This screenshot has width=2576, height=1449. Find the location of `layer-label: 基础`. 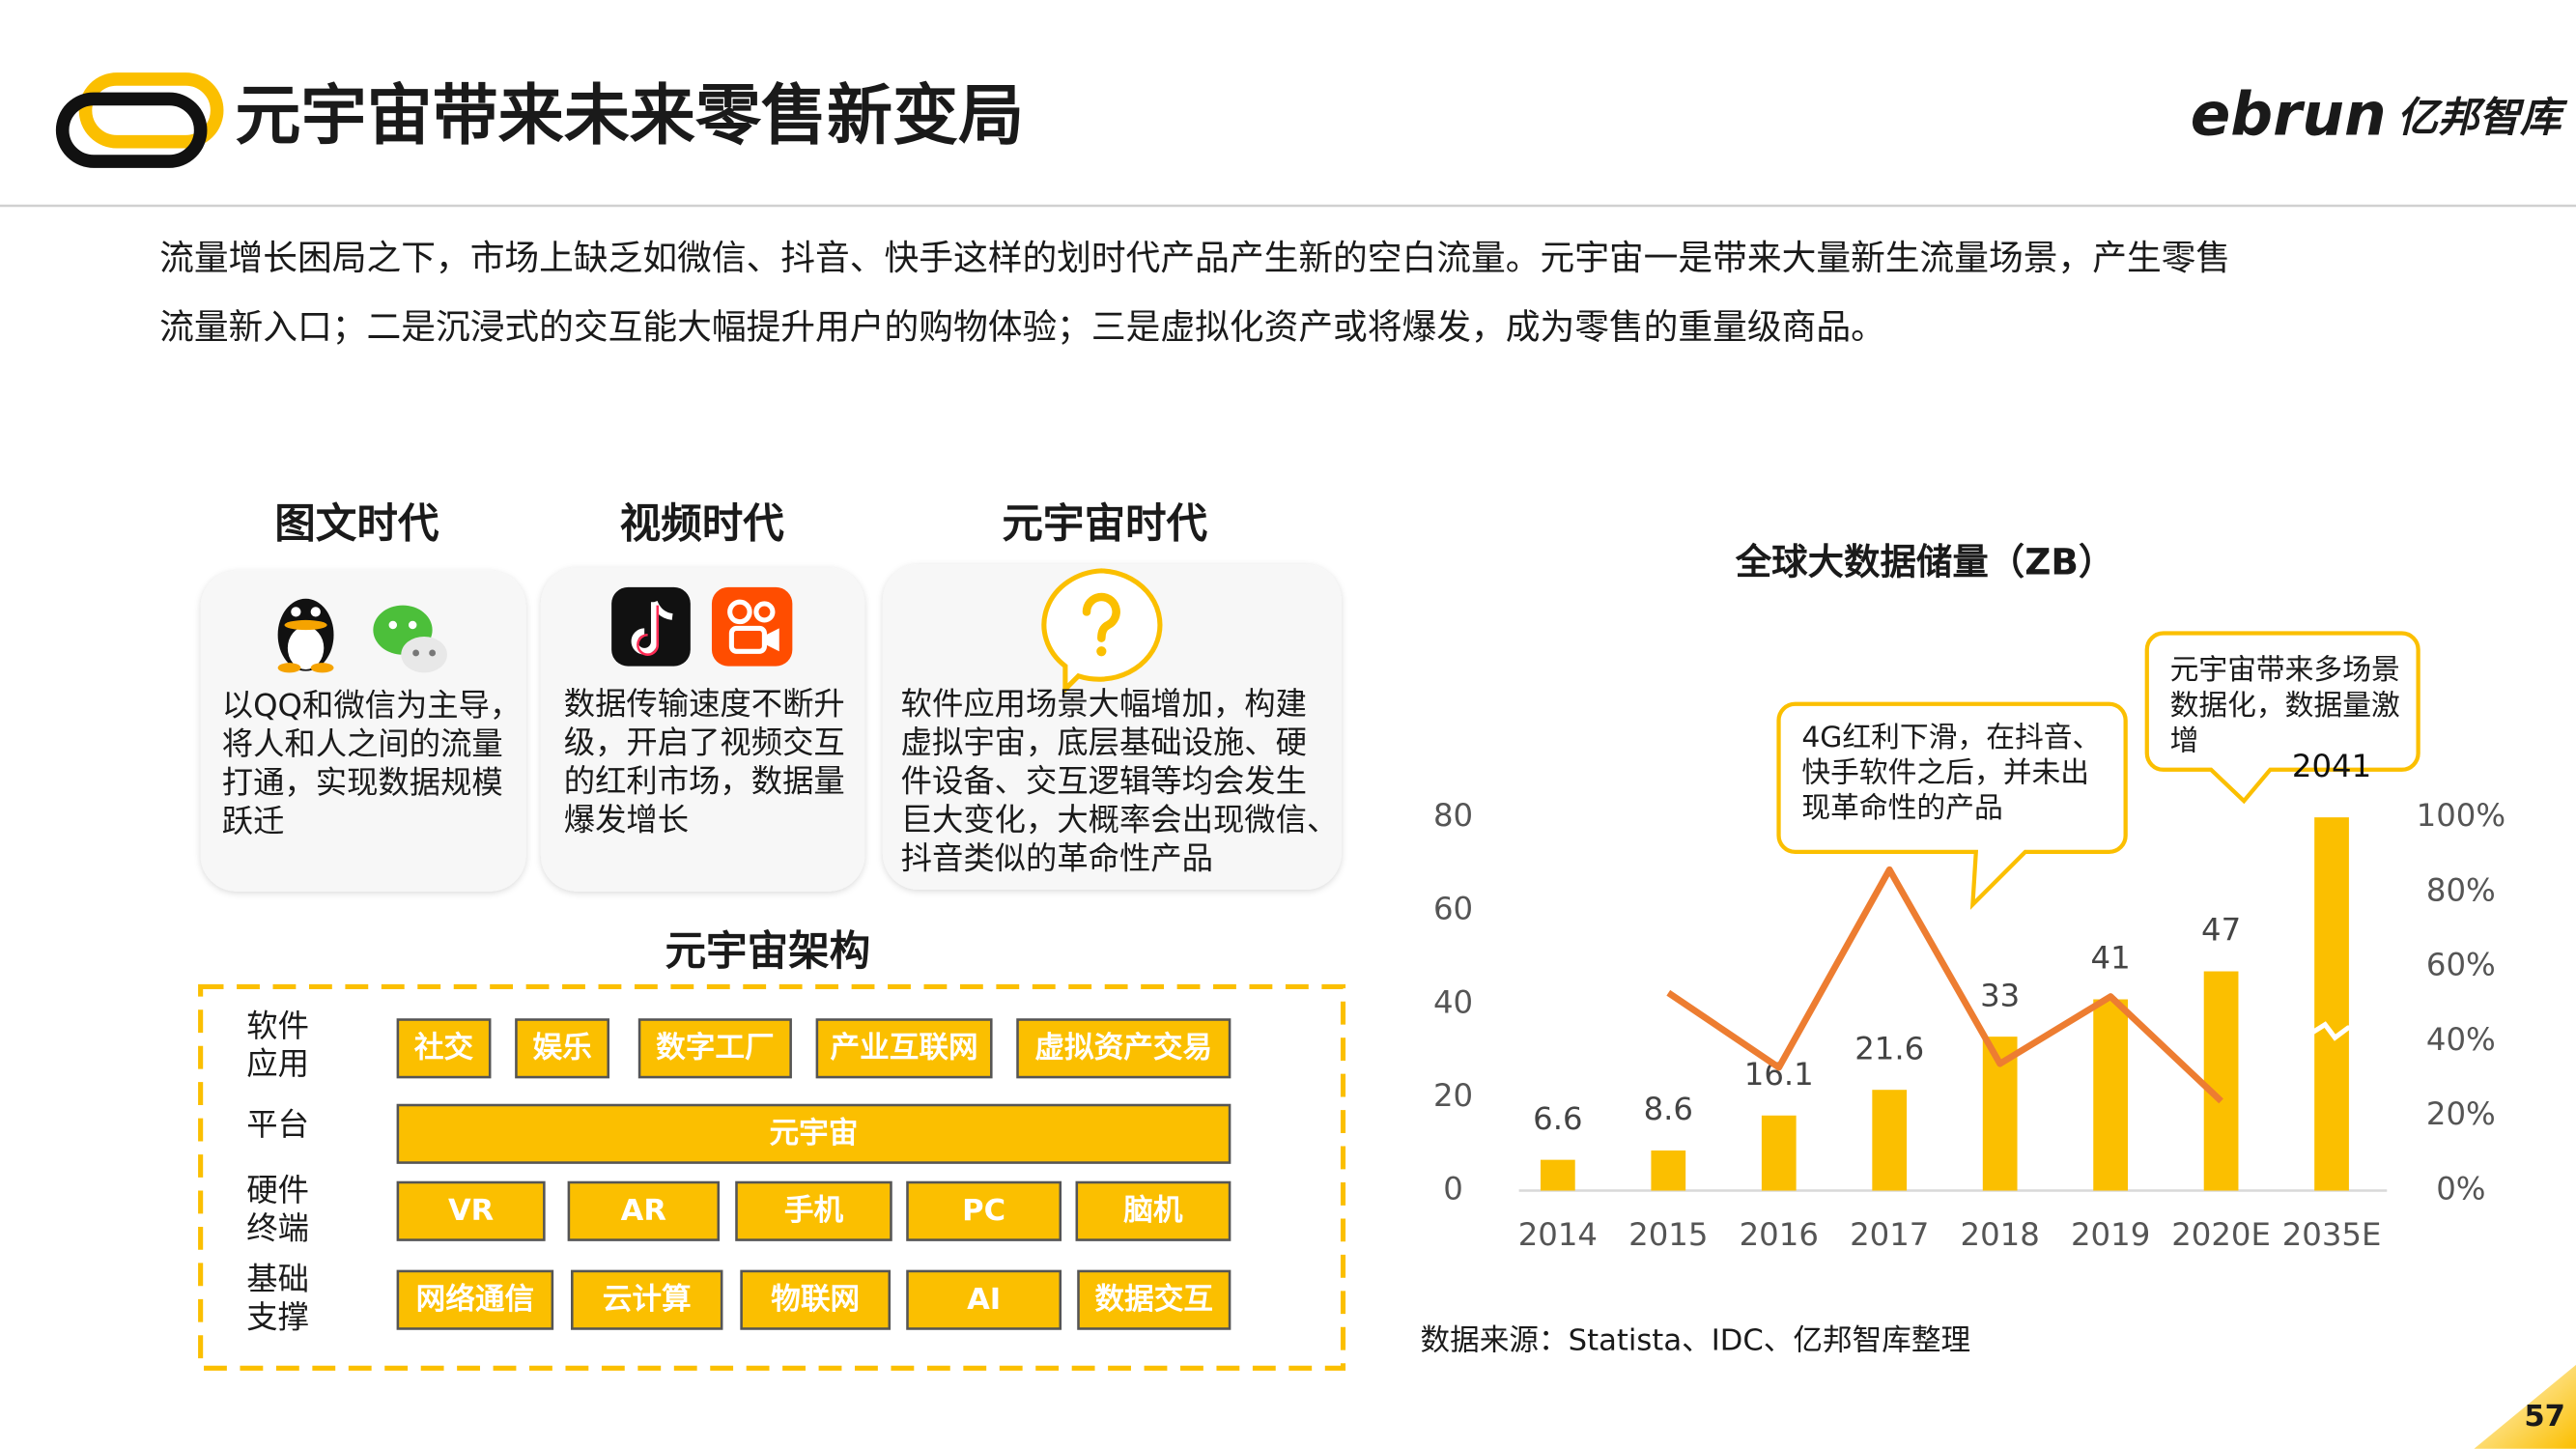

layer-label: 基础 is located at coordinates (277, 1279).